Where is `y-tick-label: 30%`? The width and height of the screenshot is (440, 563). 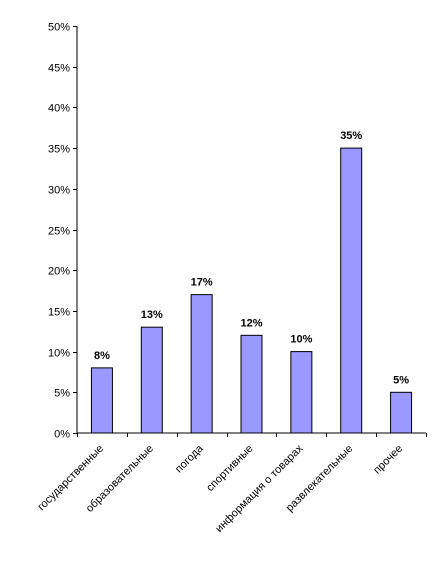
y-tick-label: 30% is located at coordinates (59, 191).